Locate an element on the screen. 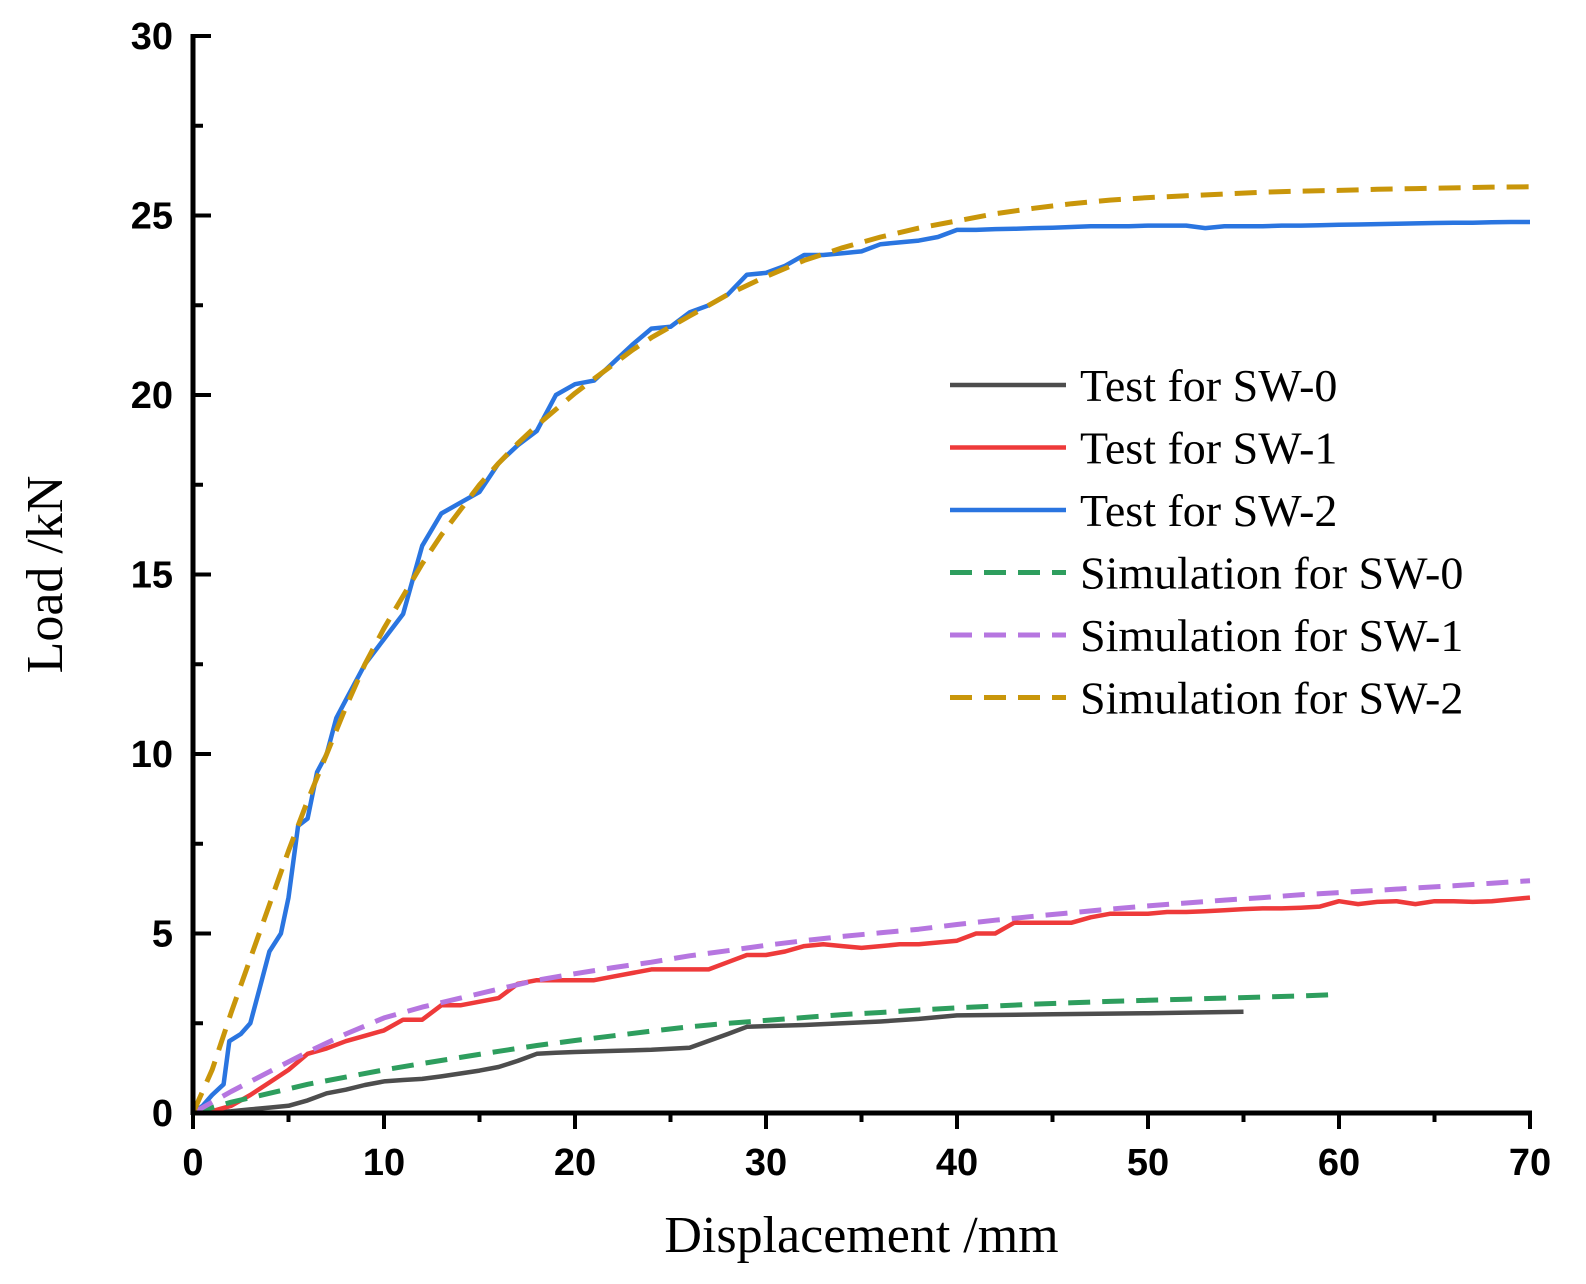 This screenshot has width=1586, height=1284. x-tick-label: 70 is located at coordinates (1530, 1163).